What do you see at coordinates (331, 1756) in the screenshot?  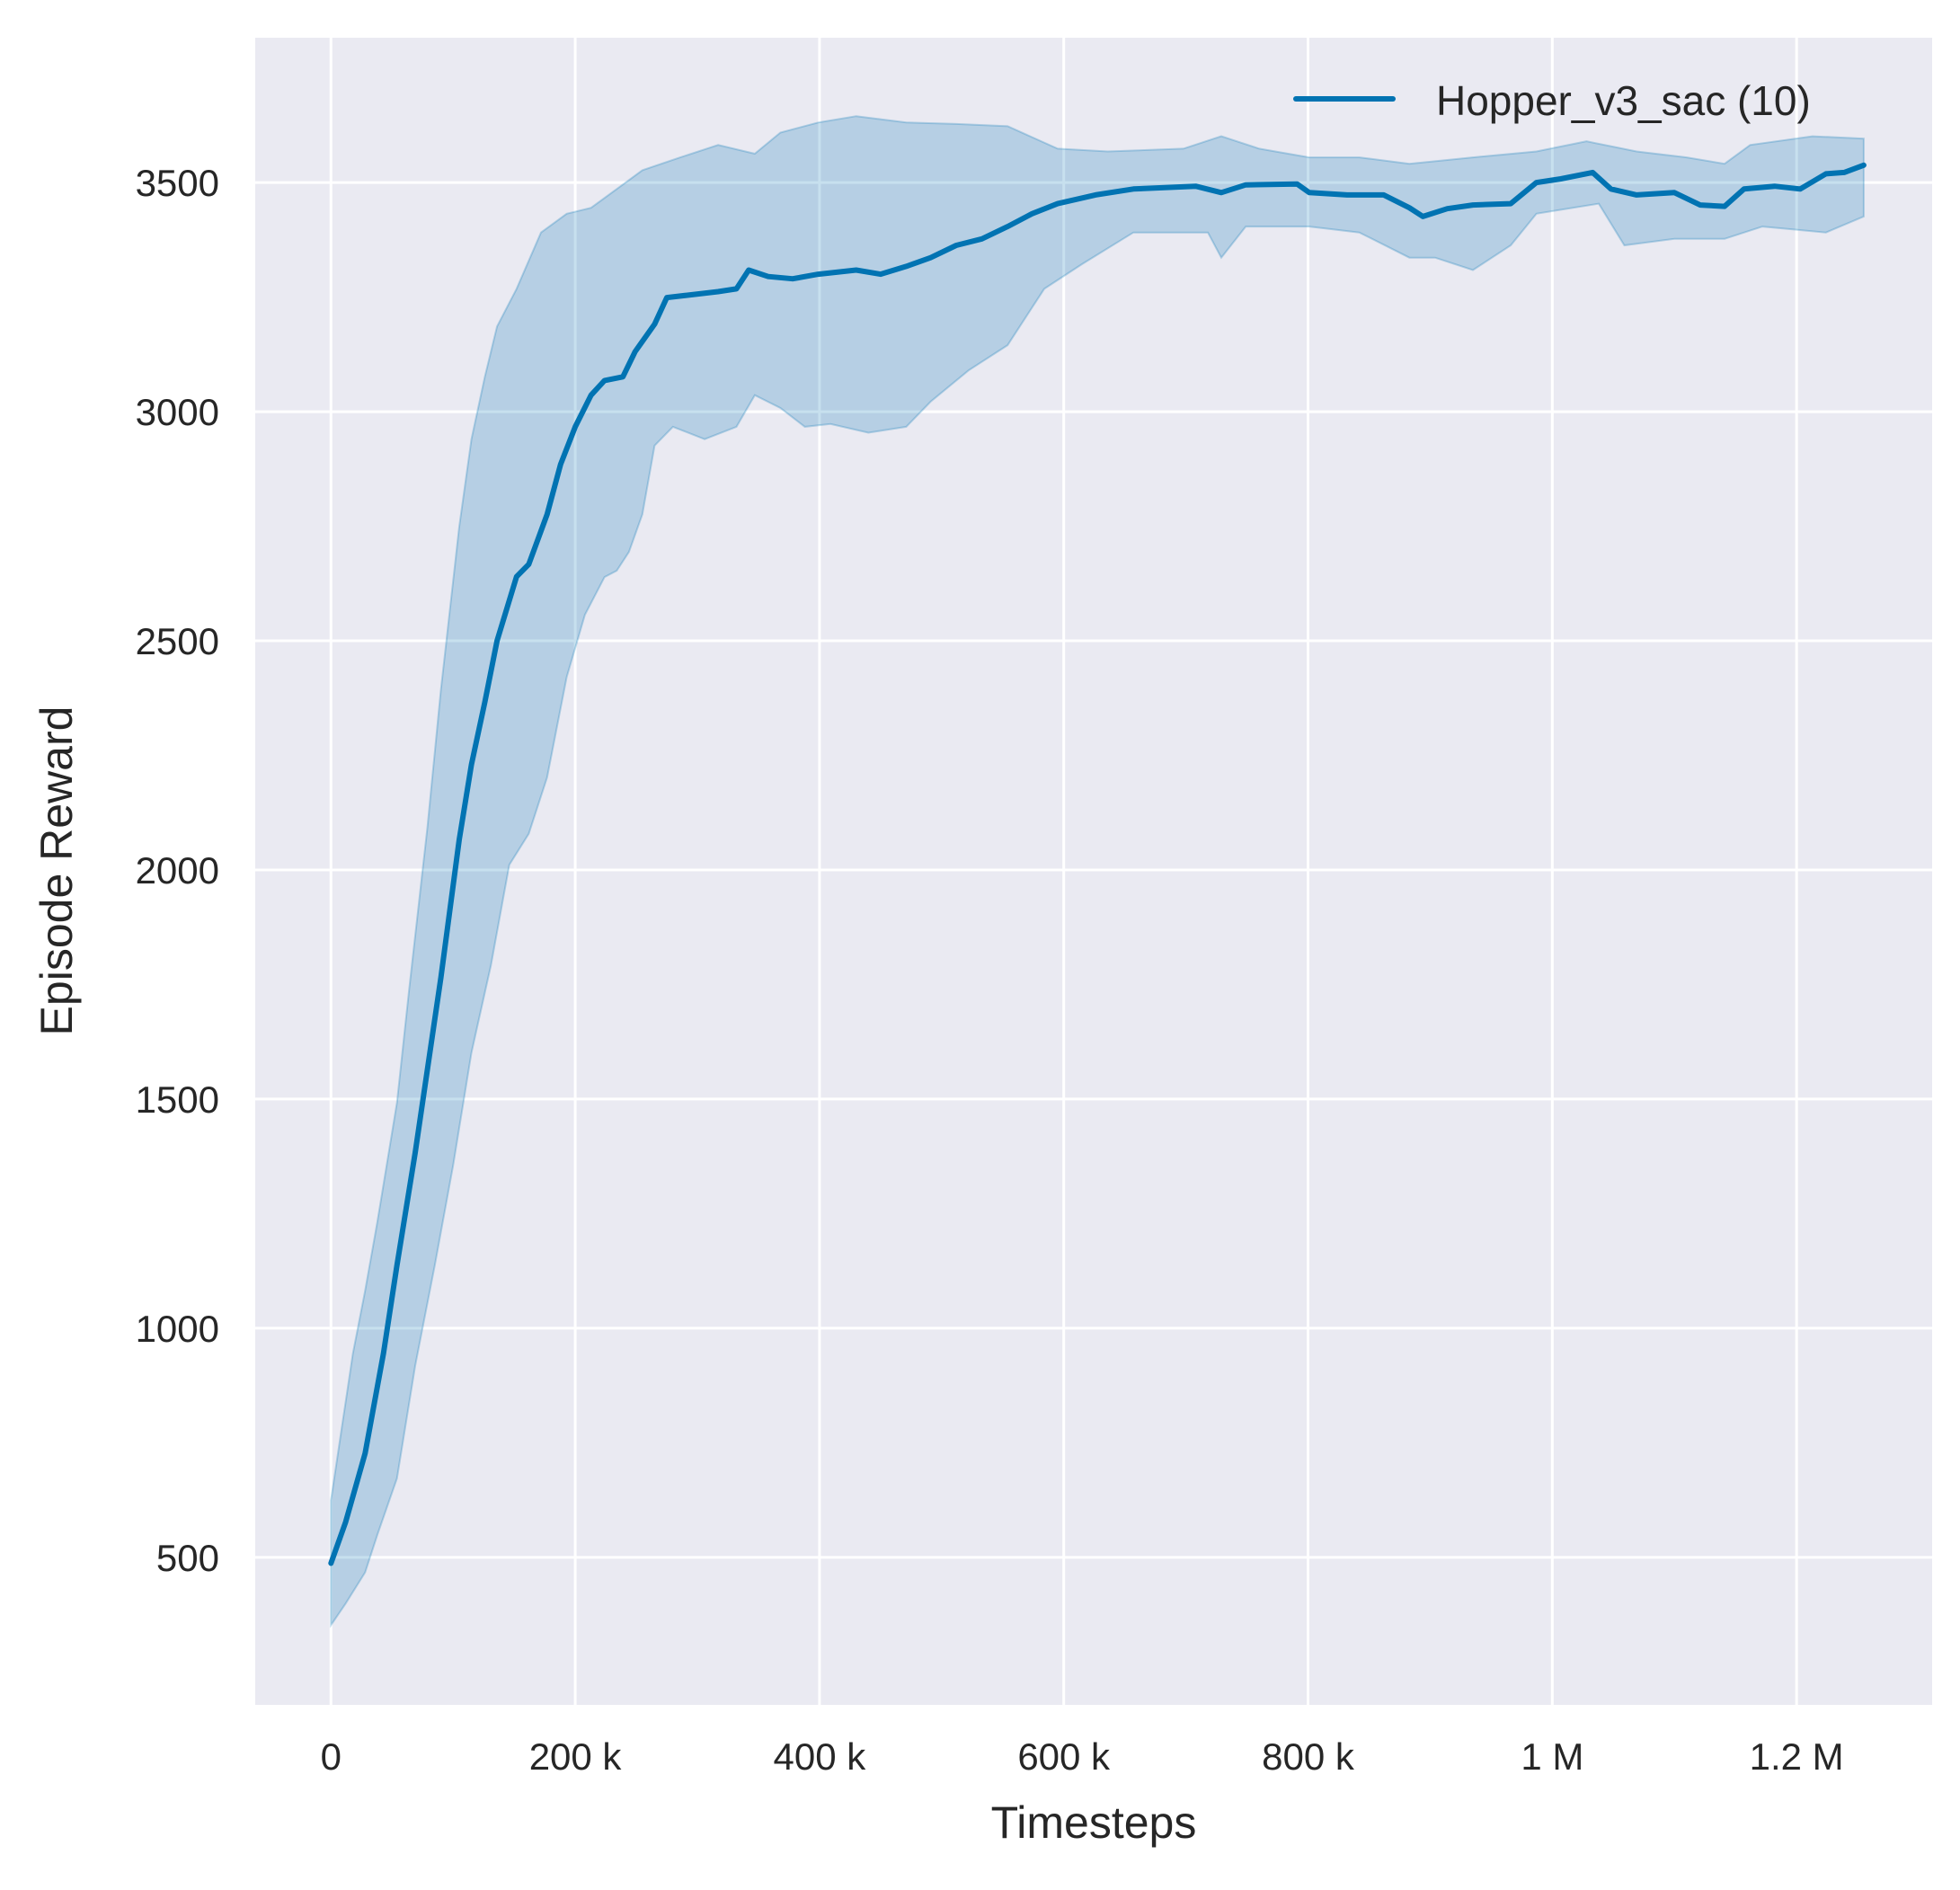 I see `x-tick-label: 0` at bounding box center [331, 1756].